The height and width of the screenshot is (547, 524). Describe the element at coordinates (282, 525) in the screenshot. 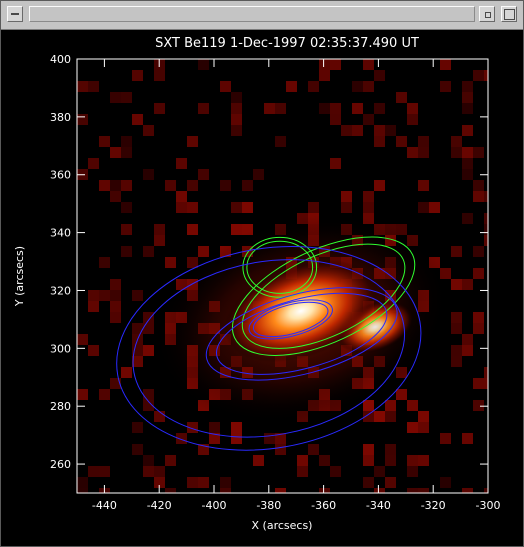

I see `x-axis-label: X (arcsecs)` at that location.